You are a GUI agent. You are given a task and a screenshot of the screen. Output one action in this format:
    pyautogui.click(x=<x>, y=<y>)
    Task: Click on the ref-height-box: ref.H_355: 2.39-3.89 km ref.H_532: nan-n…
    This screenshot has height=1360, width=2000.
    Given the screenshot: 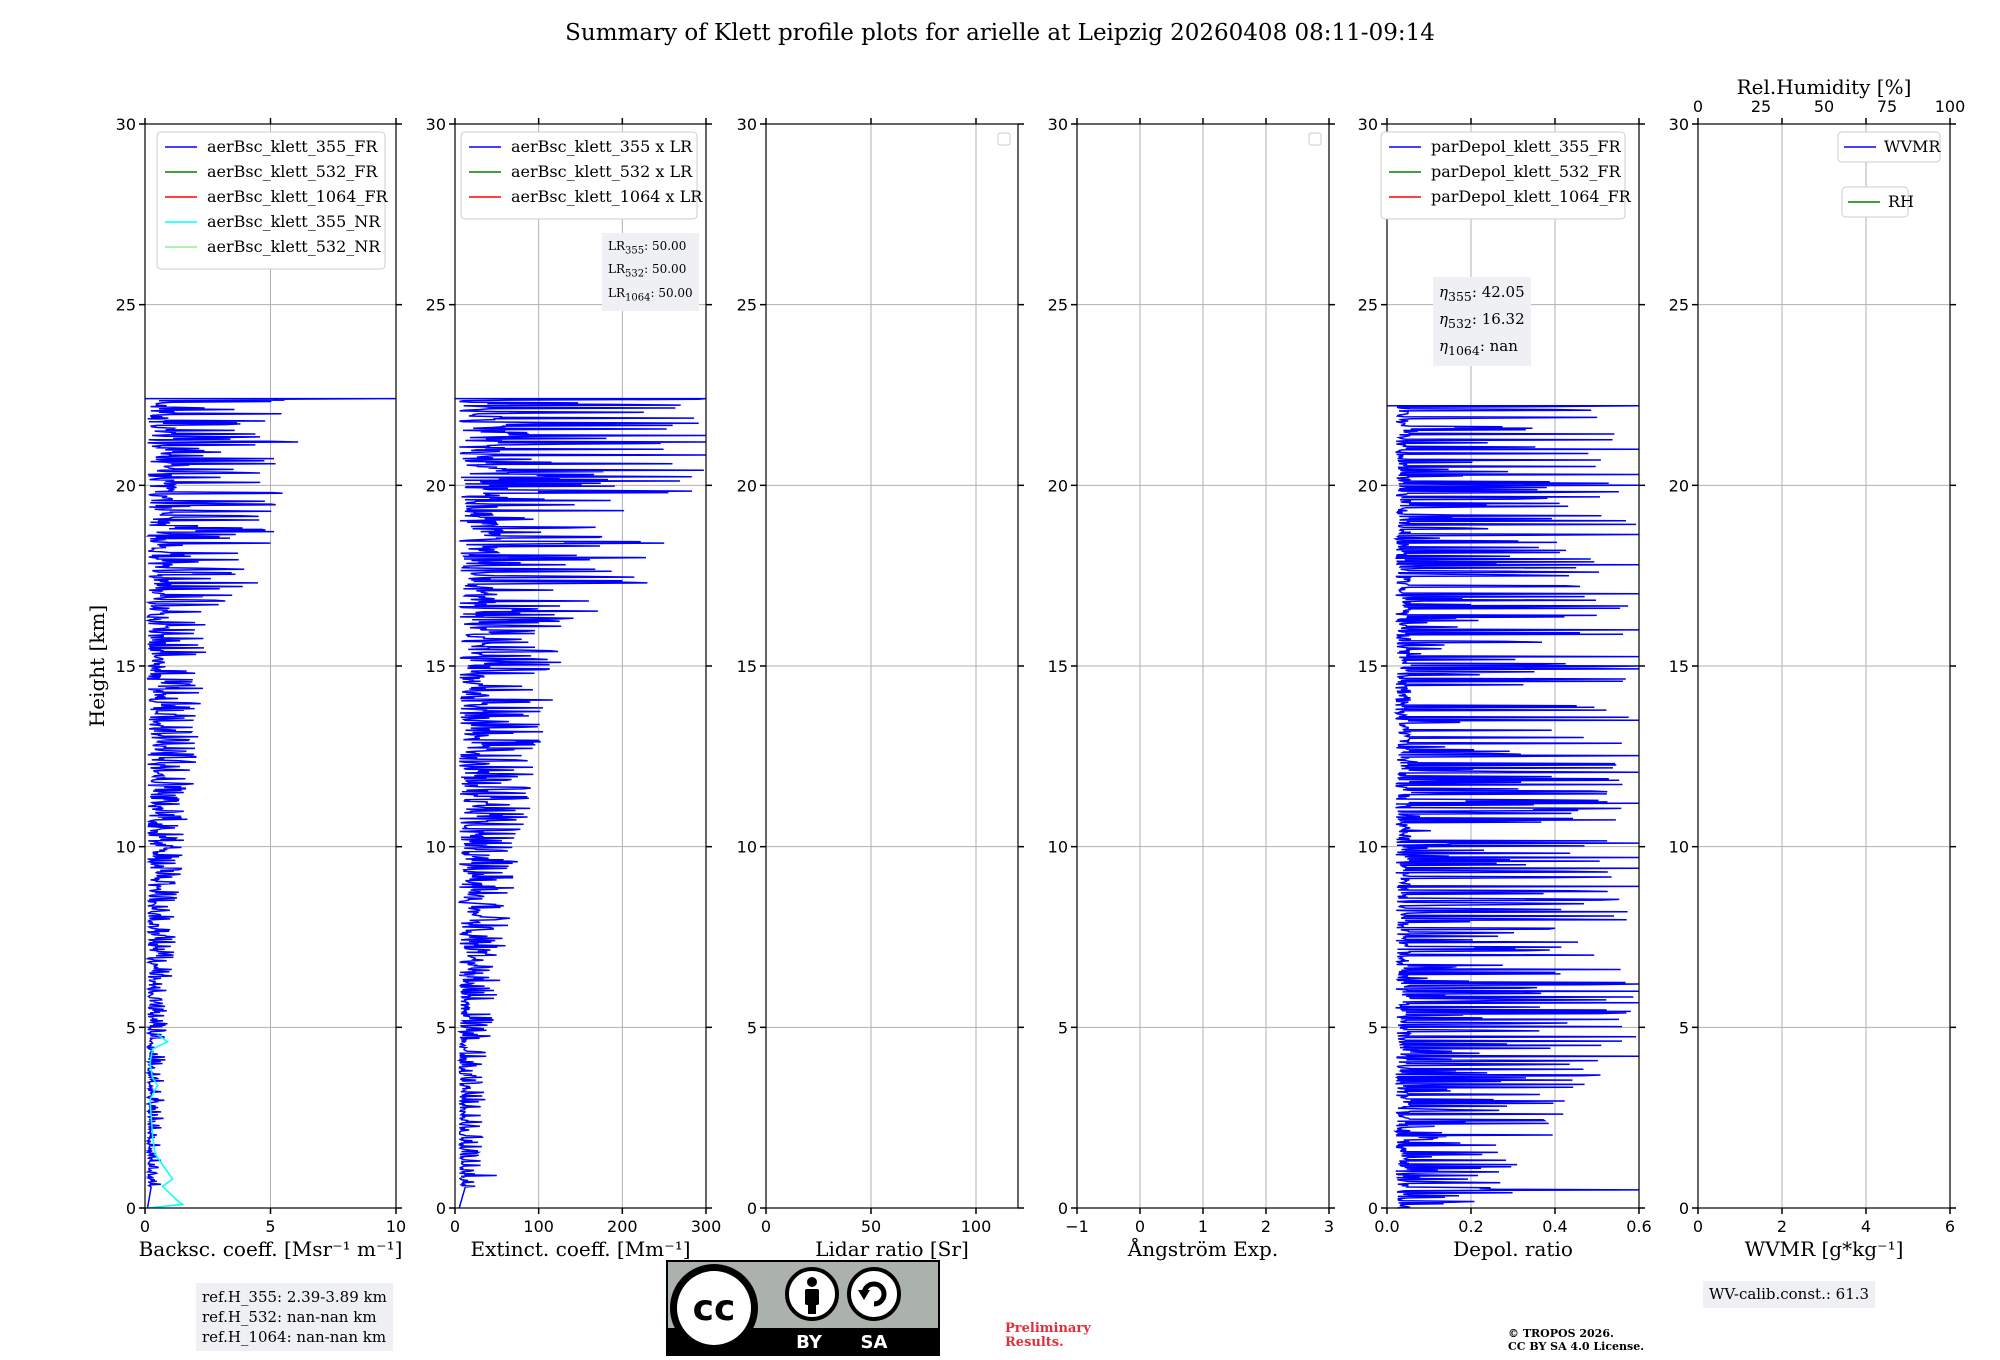 What is the action you would take?
    pyautogui.click(x=294, y=1317)
    